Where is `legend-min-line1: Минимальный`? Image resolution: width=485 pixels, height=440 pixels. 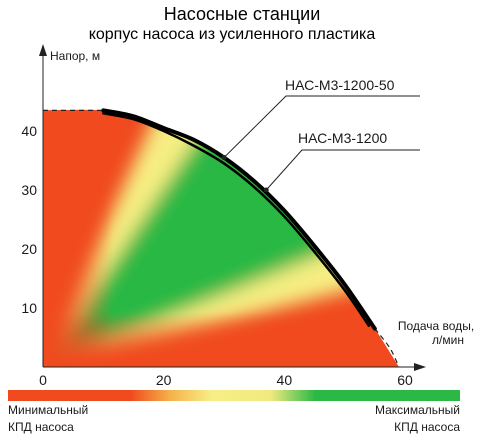
legend-min-line1: Минимальный is located at coordinates (48, 410).